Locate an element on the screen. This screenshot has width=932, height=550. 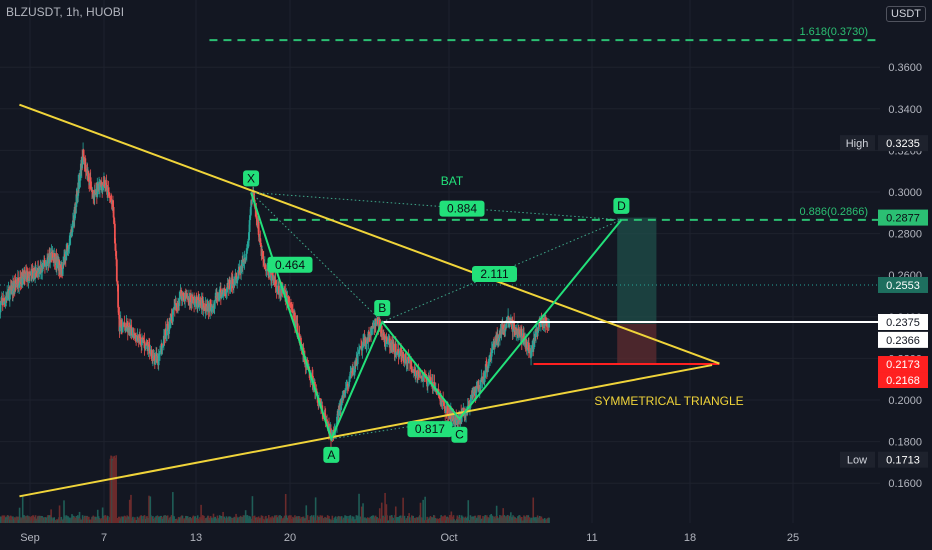
fib-level-label: 1.618(0.3730) is located at coordinates (834, 32).